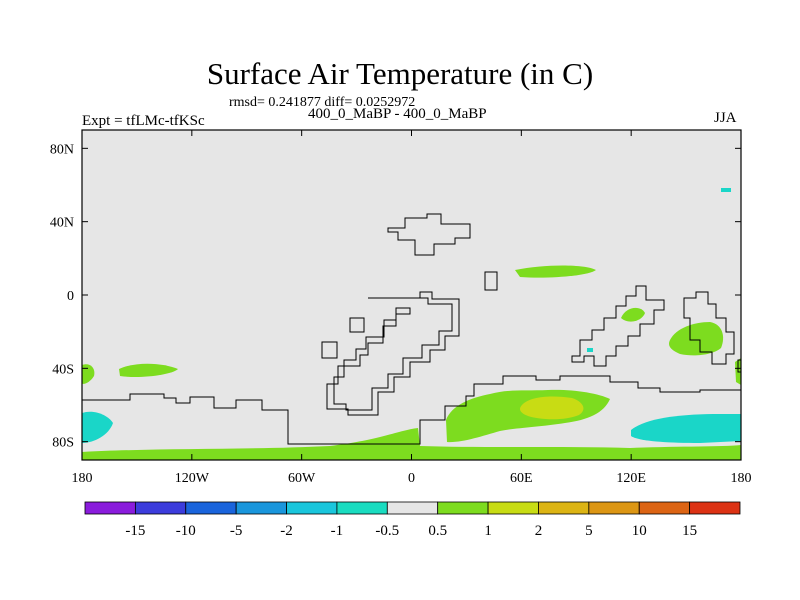 The height and width of the screenshot is (600, 800). Describe the element at coordinates (437, 531) in the screenshot. I see `colorbar-label: 0.5` at that location.